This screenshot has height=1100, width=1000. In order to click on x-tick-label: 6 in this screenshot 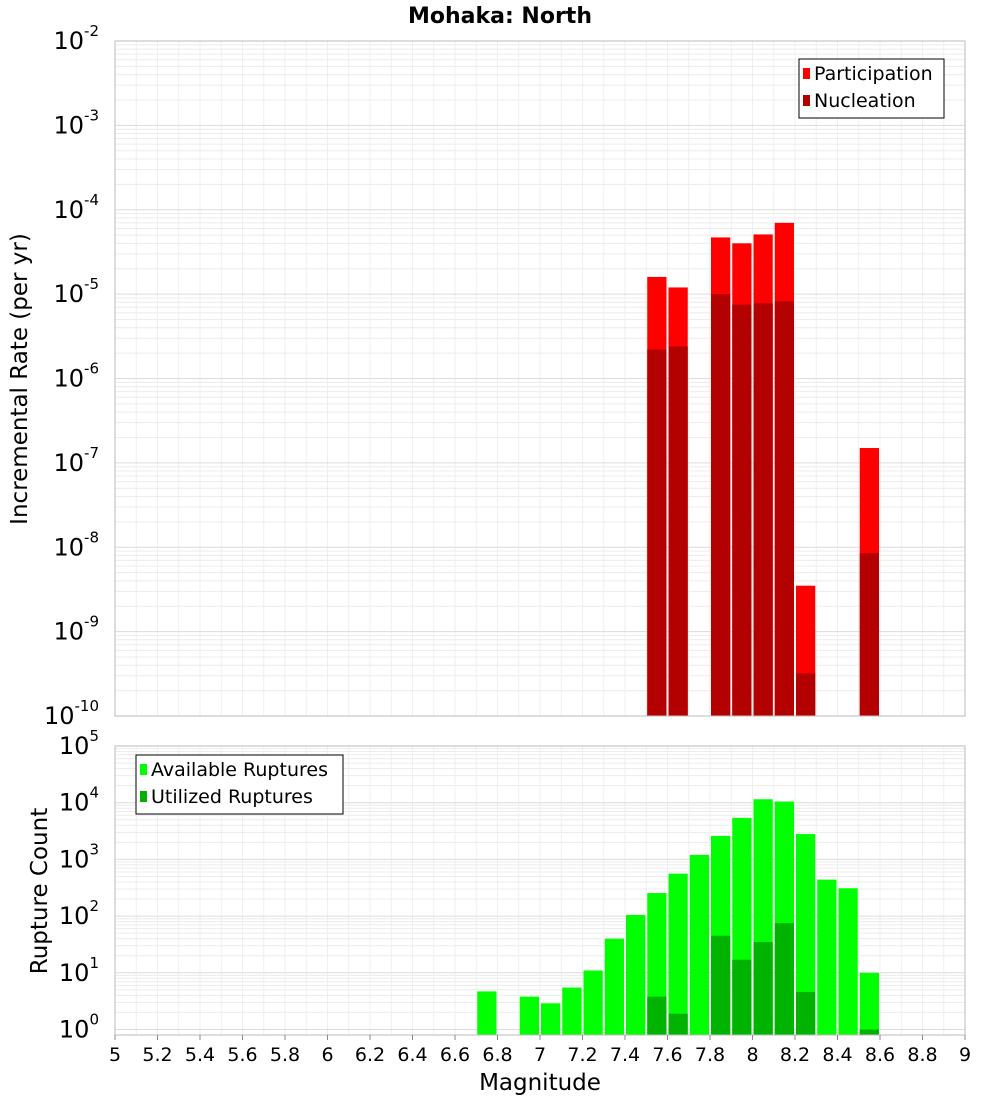, I will do `click(327, 1055)`.